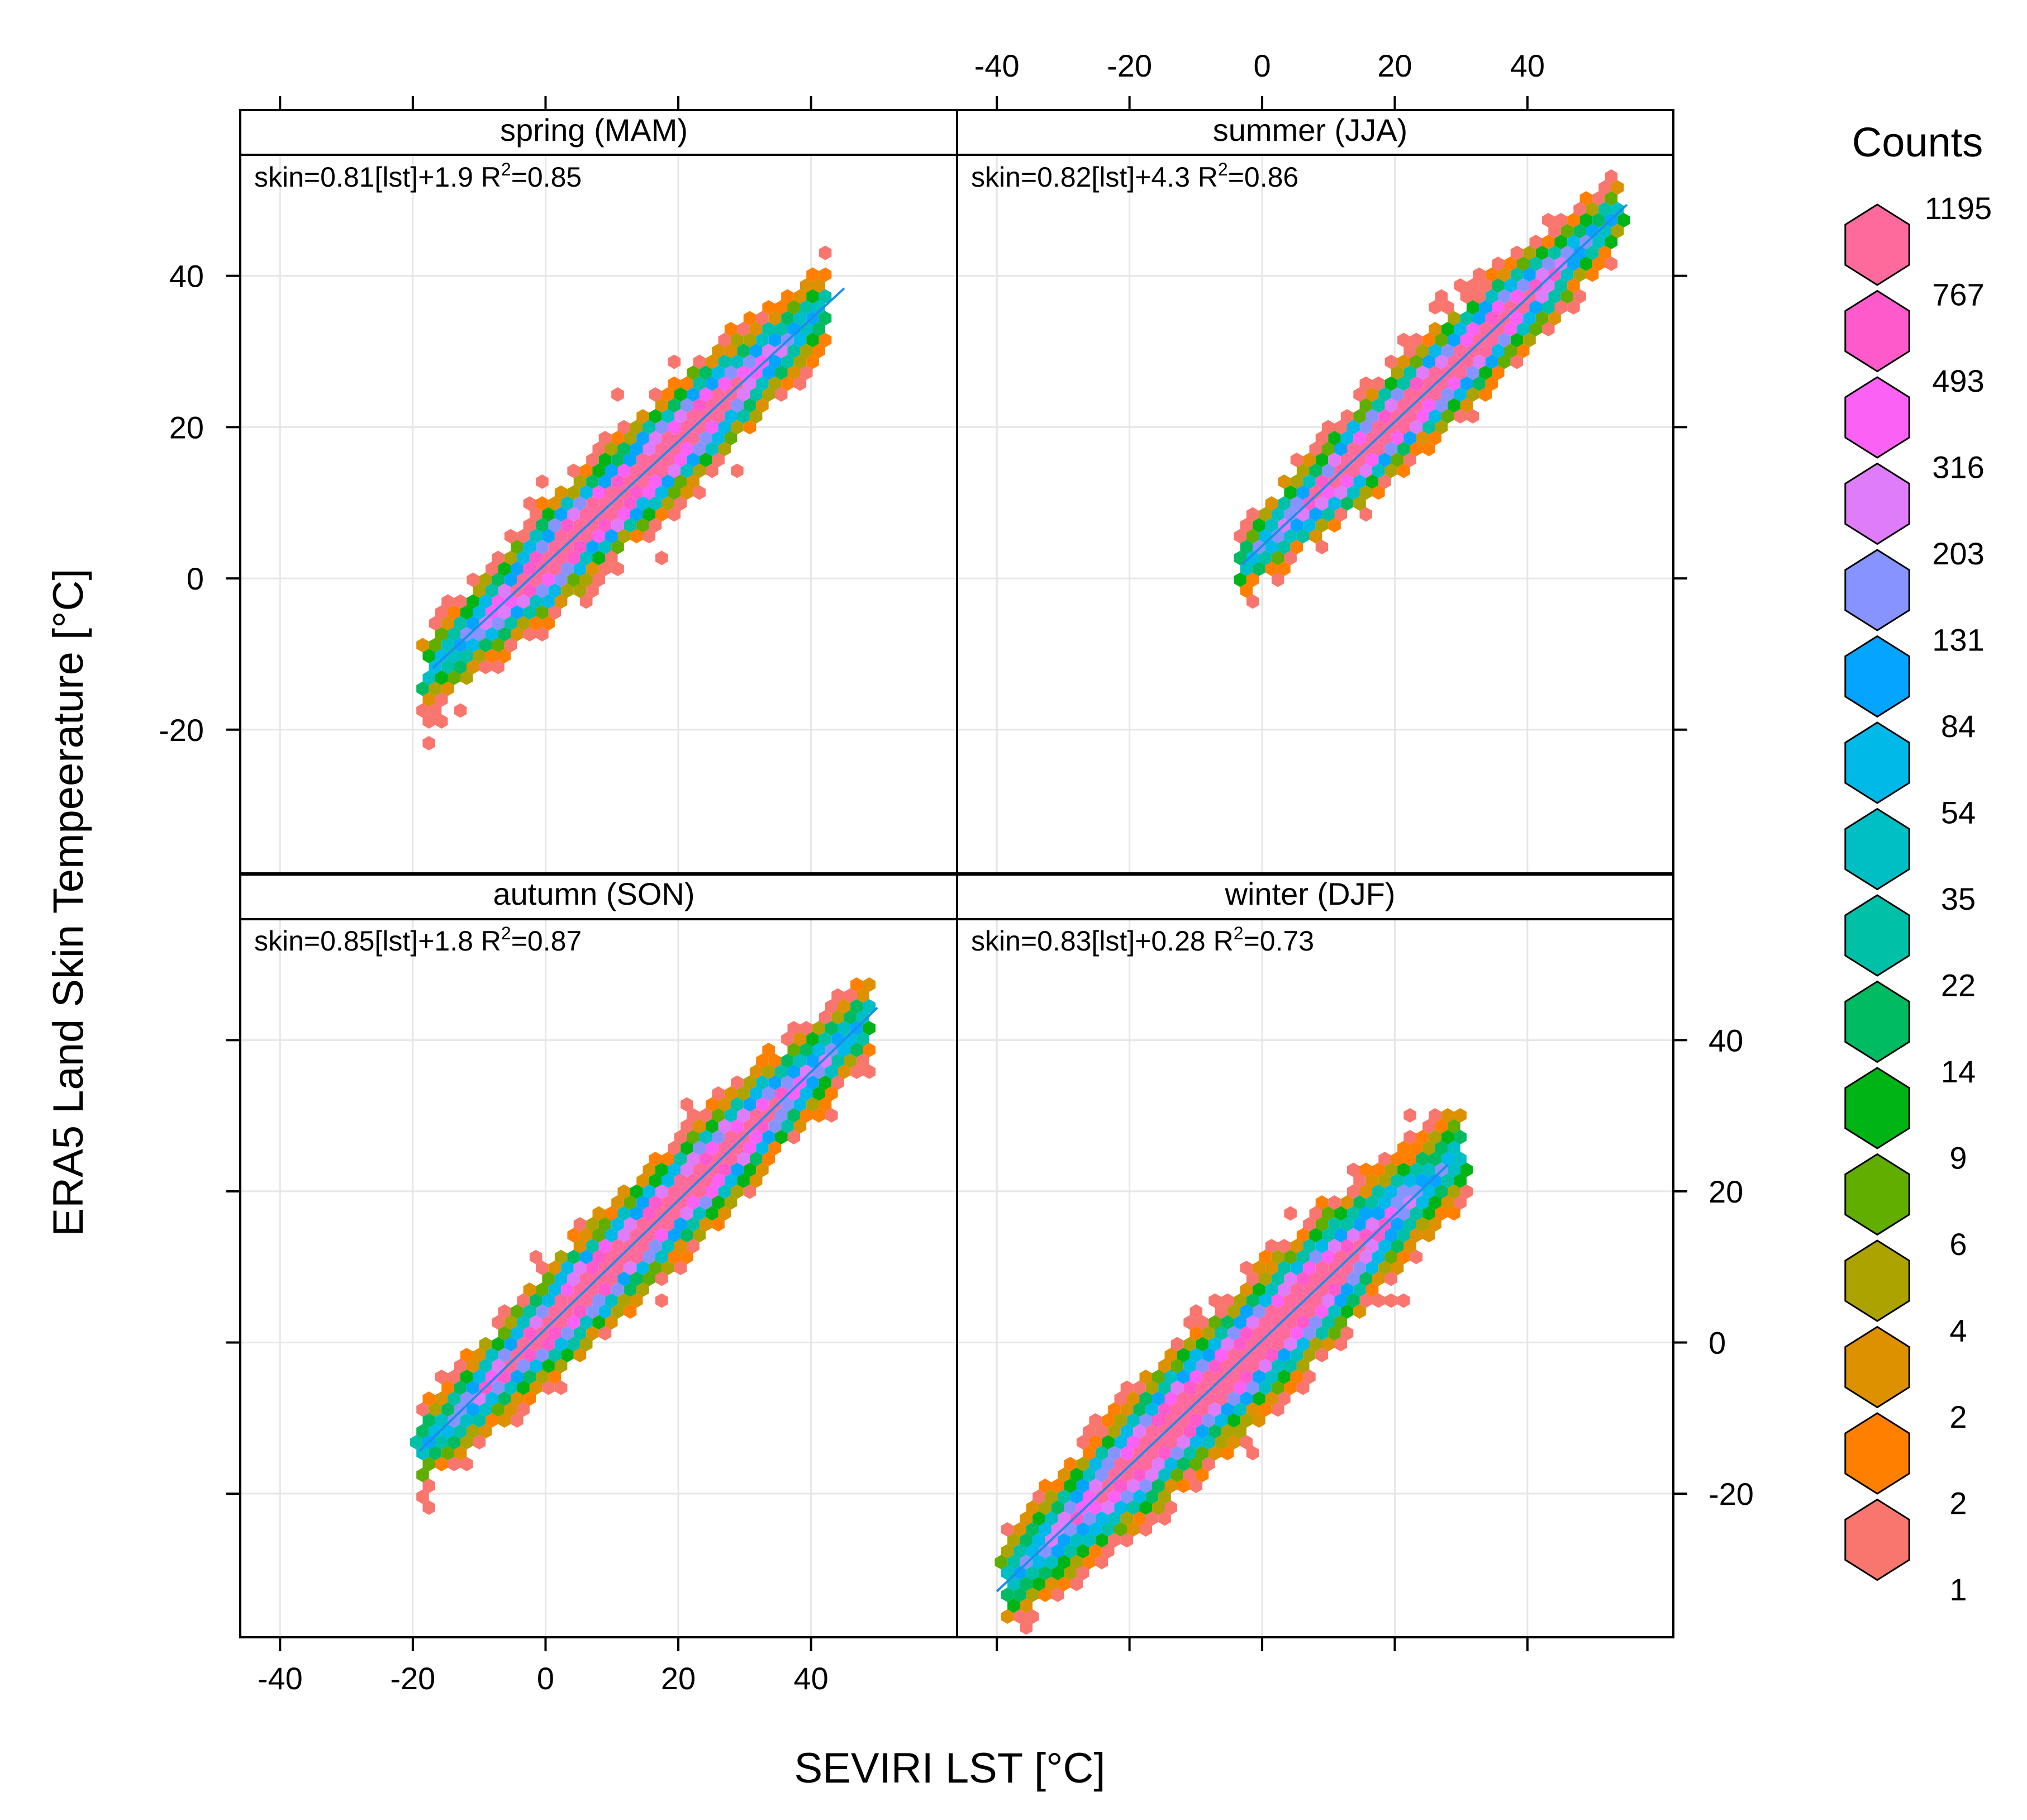  I want to click on legend-label: 6, so click(1958, 1245).